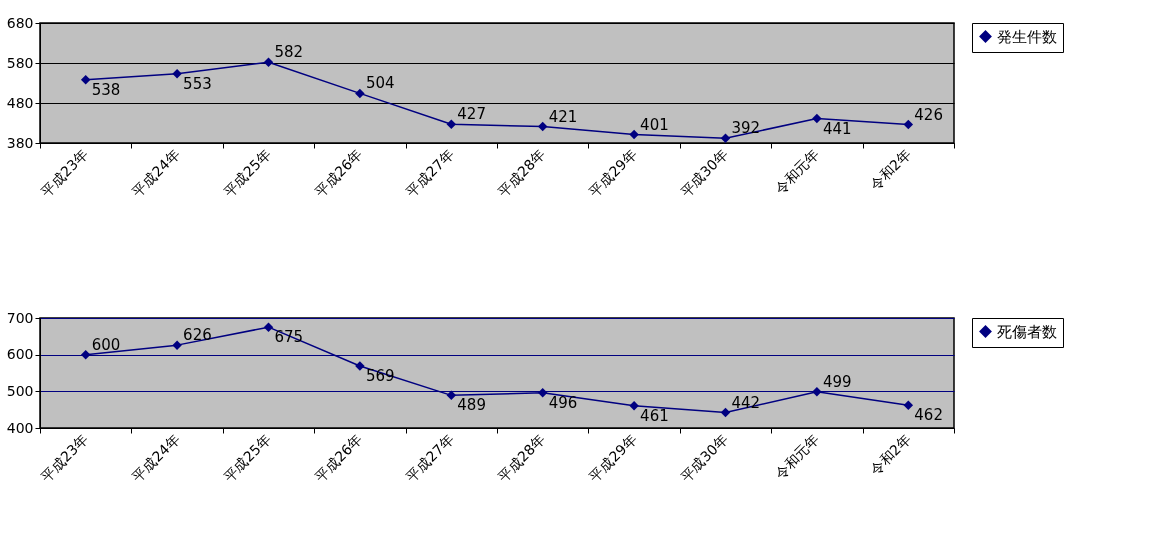 The width and height of the screenshot is (1151, 537). Describe the element at coordinates (20, 22) in the screenshot. I see `y-tick-label: 680` at that location.